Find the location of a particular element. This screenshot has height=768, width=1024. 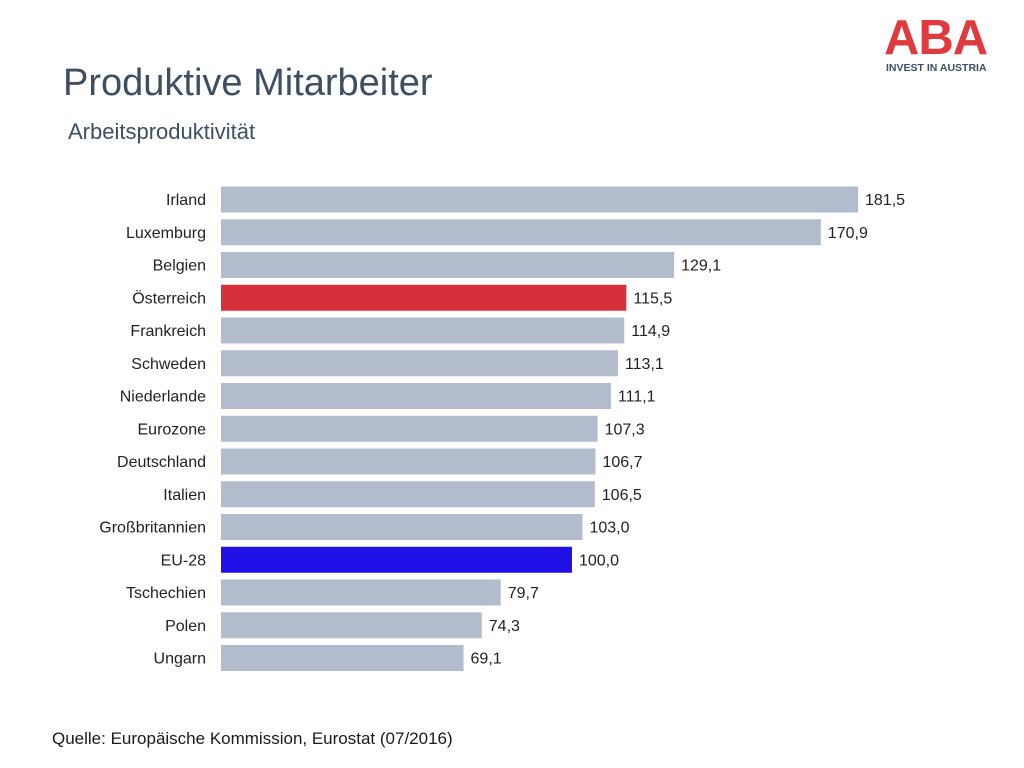

bar-grossbritannien is located at coordinates (402, 527).